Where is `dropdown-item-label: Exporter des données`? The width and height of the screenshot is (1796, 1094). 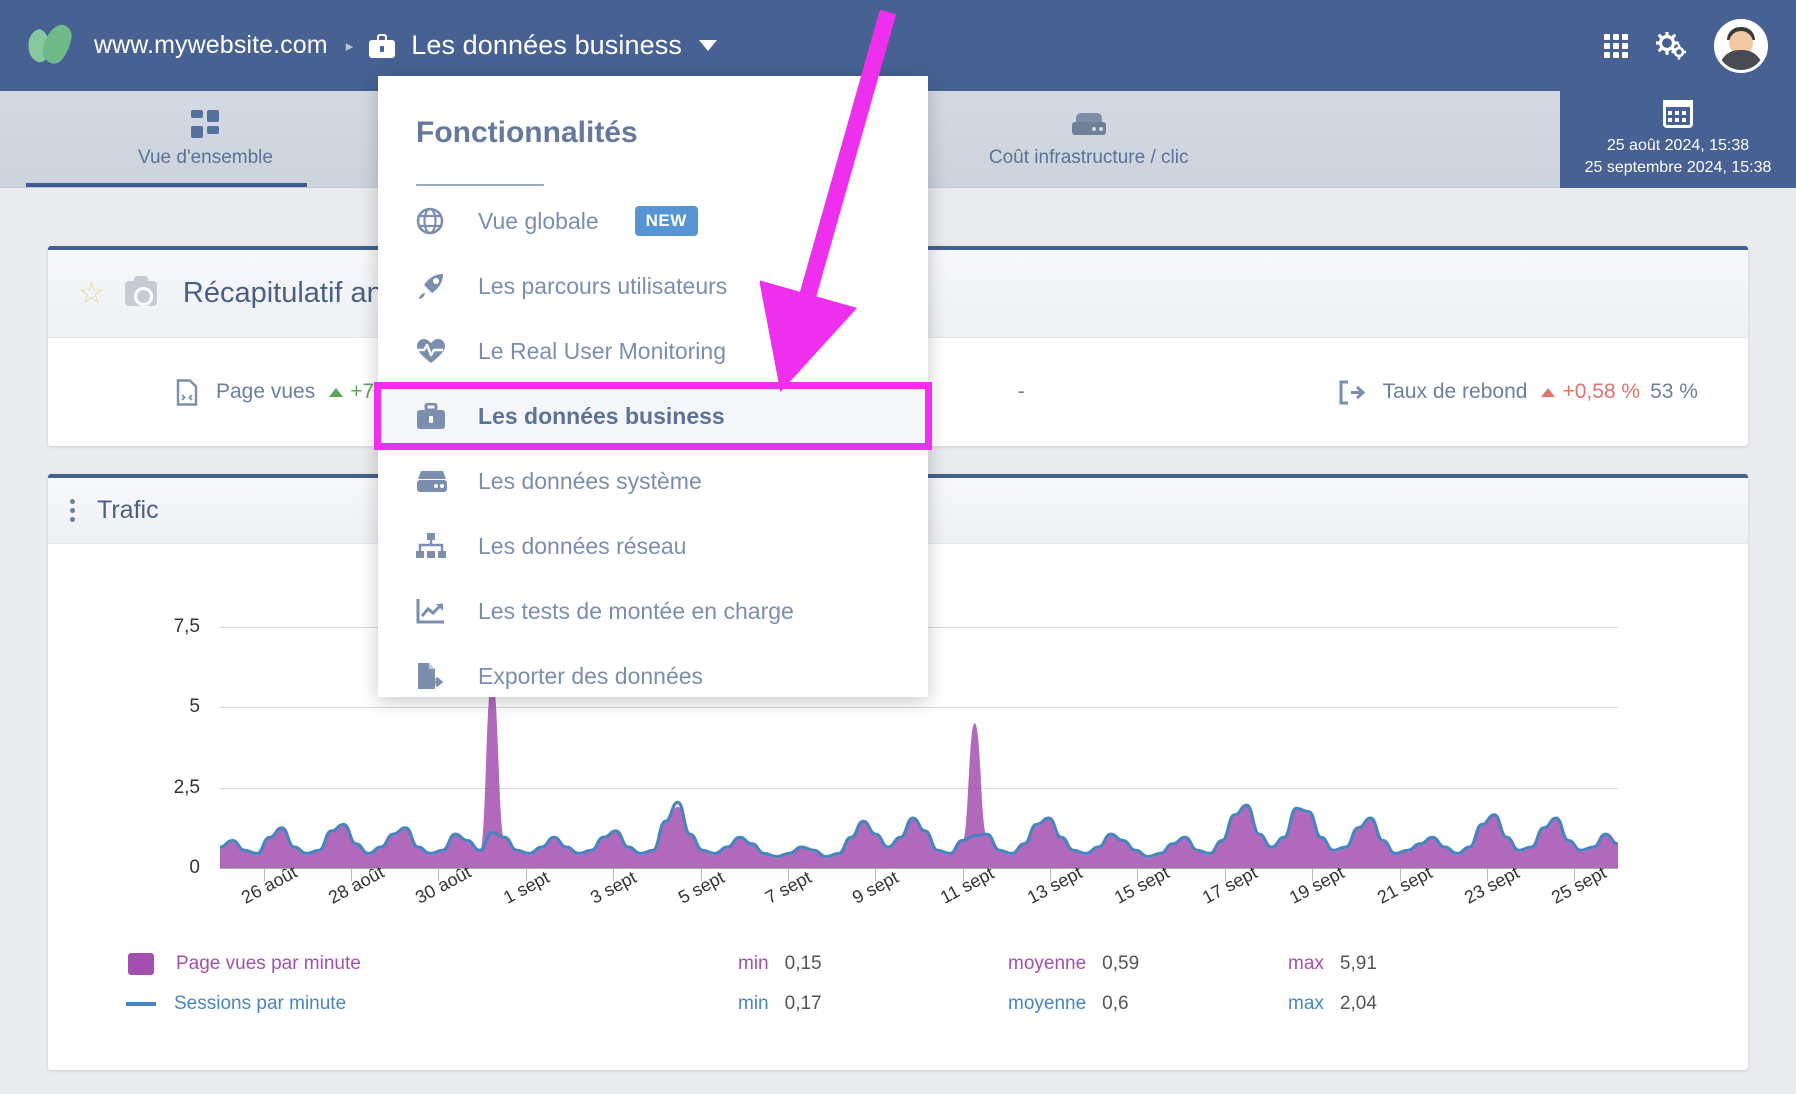
dropdown-item-label: Exporter des données is located at coordinates (591, 675).